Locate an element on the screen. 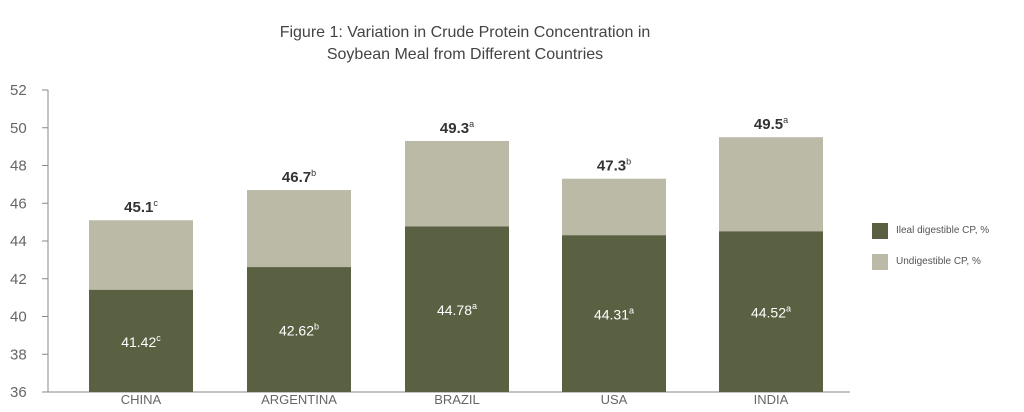  bar-undigestible-china is located at coordinates (141, 255).